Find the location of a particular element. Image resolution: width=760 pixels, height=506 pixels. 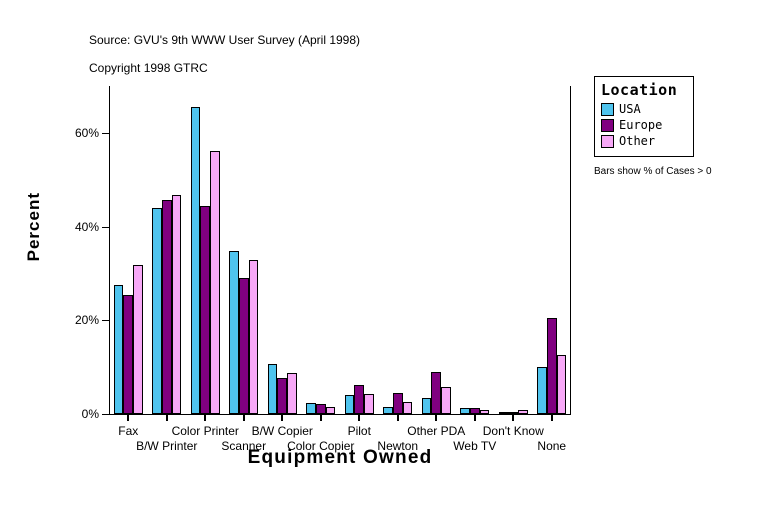

legend-item-label: Europe is located at coordinates (641, 125).